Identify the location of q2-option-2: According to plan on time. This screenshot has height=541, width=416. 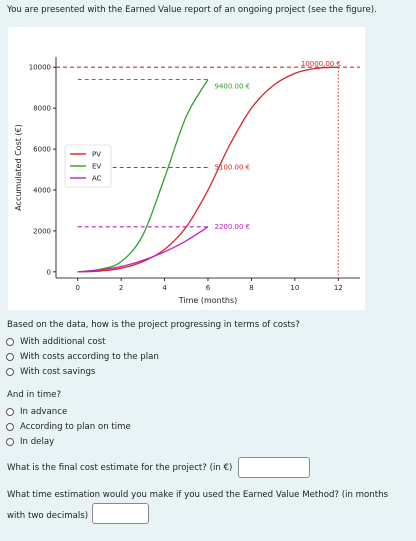
(75, 427).